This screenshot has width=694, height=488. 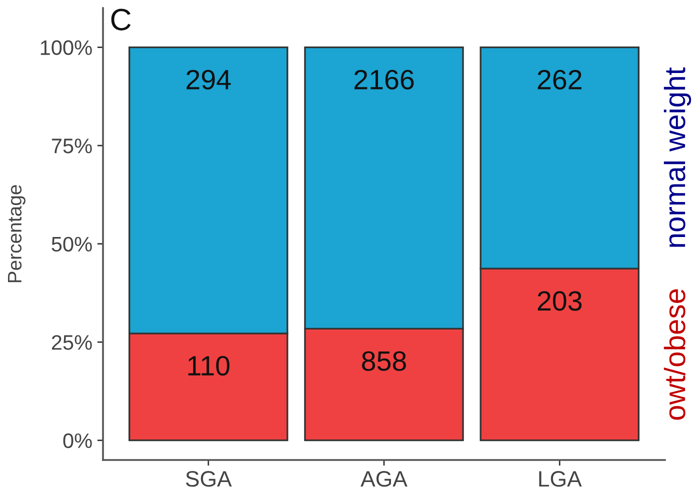 I want to click on chart-title: C, so click(x=121, y=19).